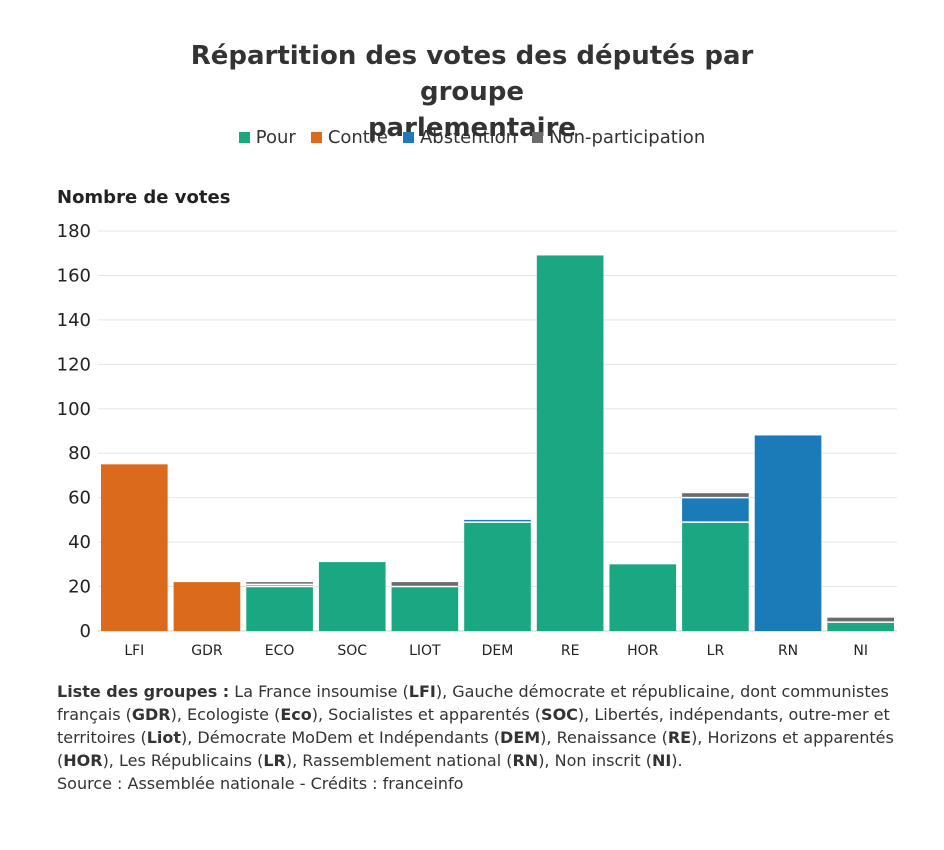  Describe the element at coordinates (151, 714) in the screenshot. I see `group-abbreviation: GDR` at that location.